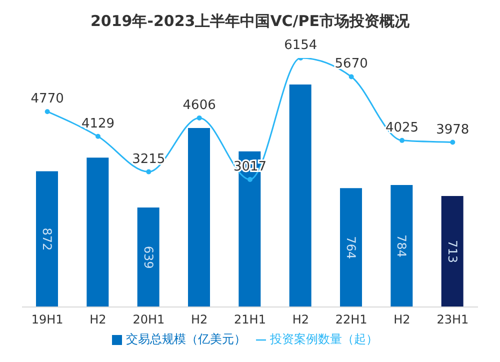  Describe the element at coordinates (47, 319) in the screenshot. I see `x-tick-label: 19H1` at that location.